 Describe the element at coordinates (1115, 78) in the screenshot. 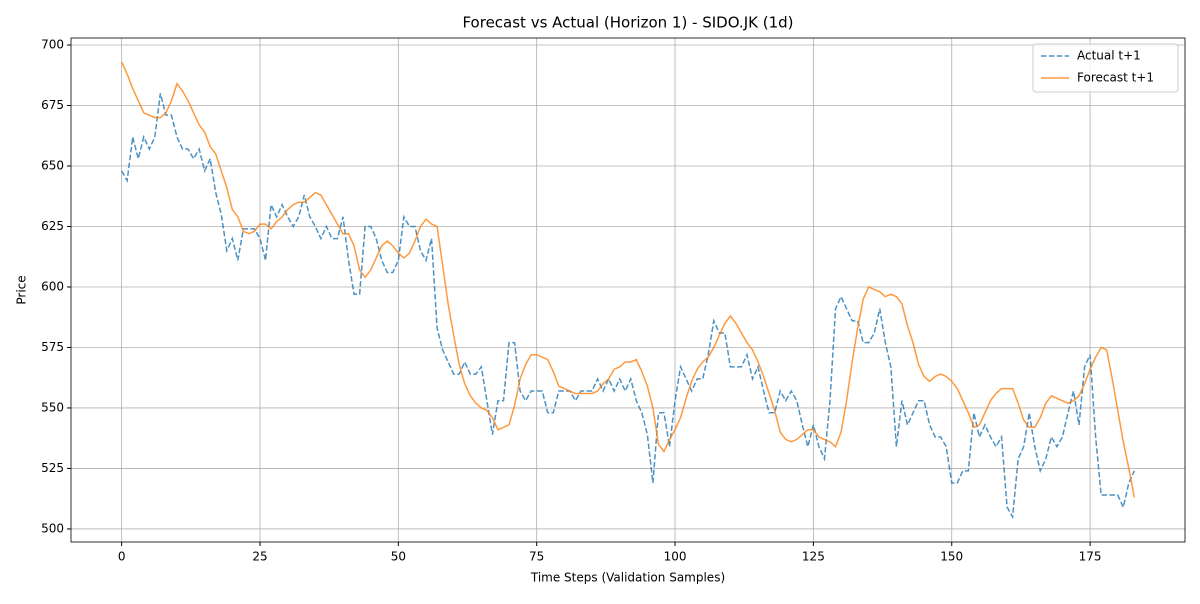

I see `legend-label: Forecast t+1` at that location.